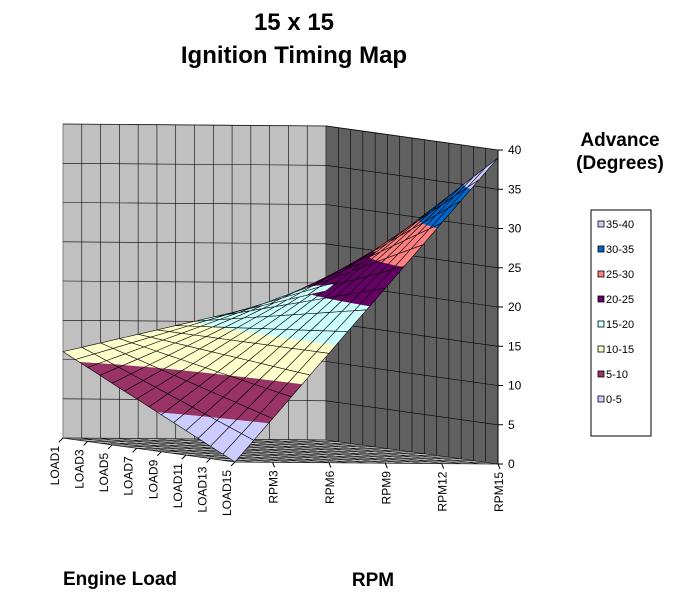 The height and width of the screenshot is (603, 683). I want to click on z-axis-tick-label: 10, so click(515, 386).